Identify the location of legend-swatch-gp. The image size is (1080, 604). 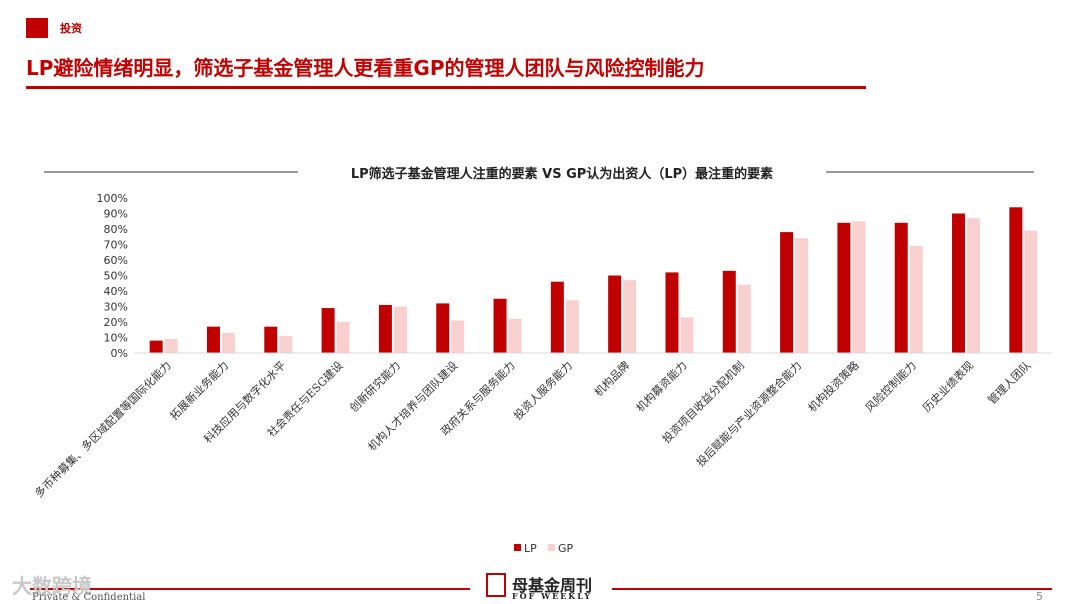
(551, 547).